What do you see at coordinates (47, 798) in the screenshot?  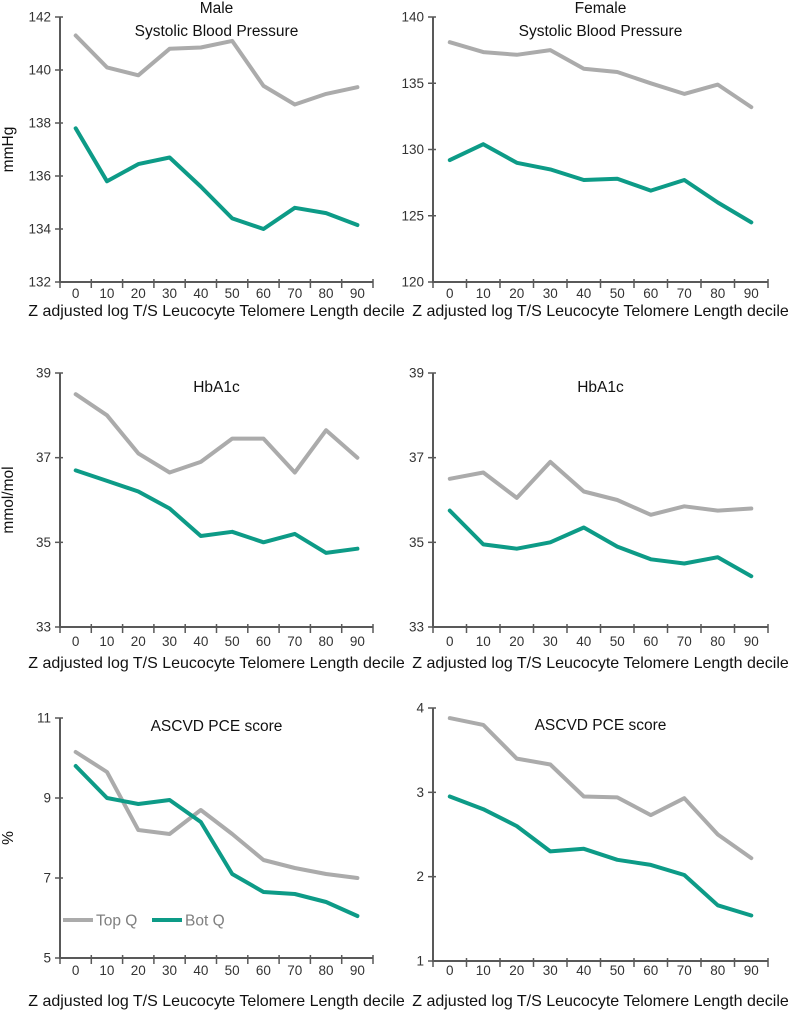 I see `y-tick-label: 9` at bounding box center [47, 798].